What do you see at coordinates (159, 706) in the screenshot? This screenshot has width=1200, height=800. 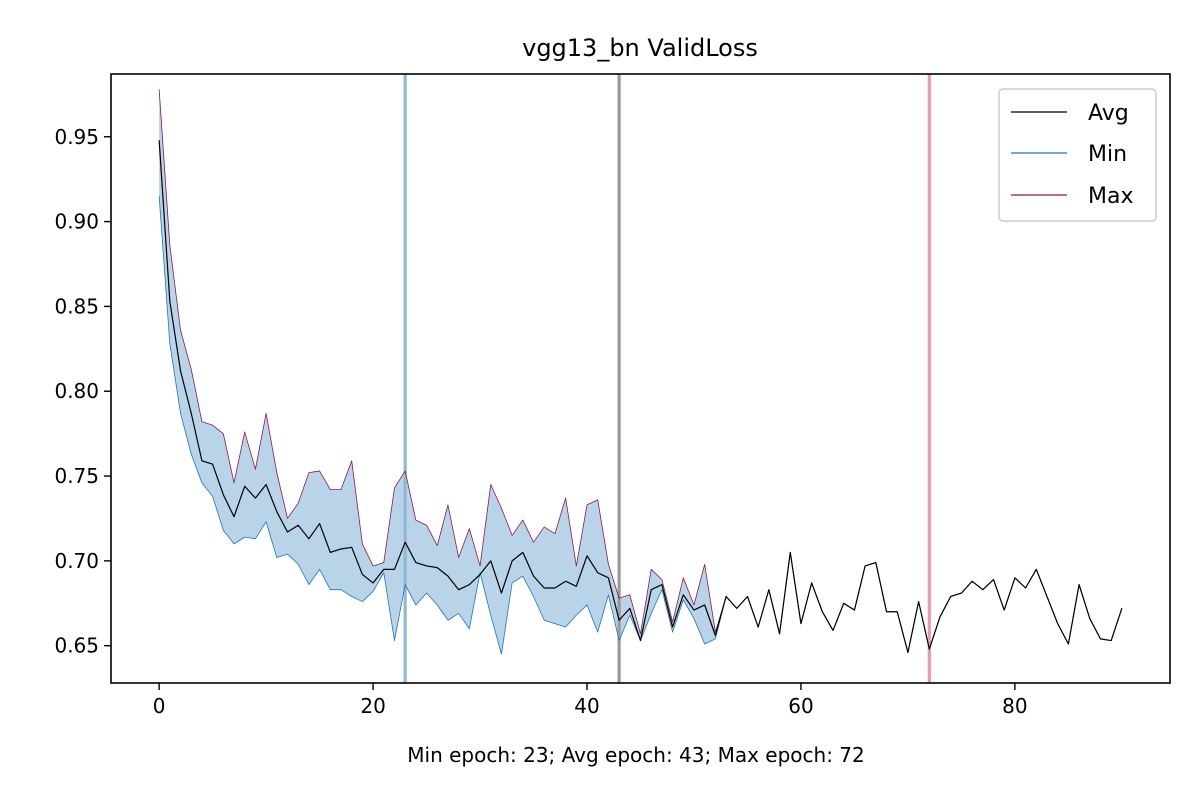 I see `x-tick-label: 0` at bounding box center [159, 706].